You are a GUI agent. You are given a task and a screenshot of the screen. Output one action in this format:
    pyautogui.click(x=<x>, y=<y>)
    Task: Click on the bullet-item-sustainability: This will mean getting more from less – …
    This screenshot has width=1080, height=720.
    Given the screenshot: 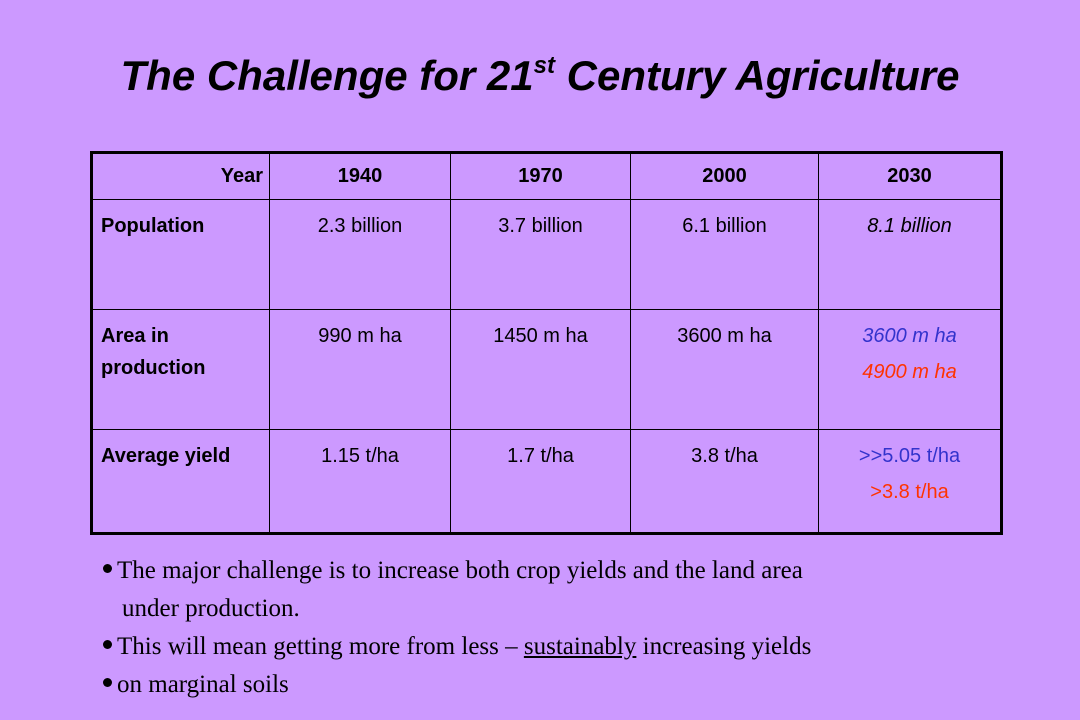 What is the action you would take?
    pyautogui.click(x=580, y=647)
    